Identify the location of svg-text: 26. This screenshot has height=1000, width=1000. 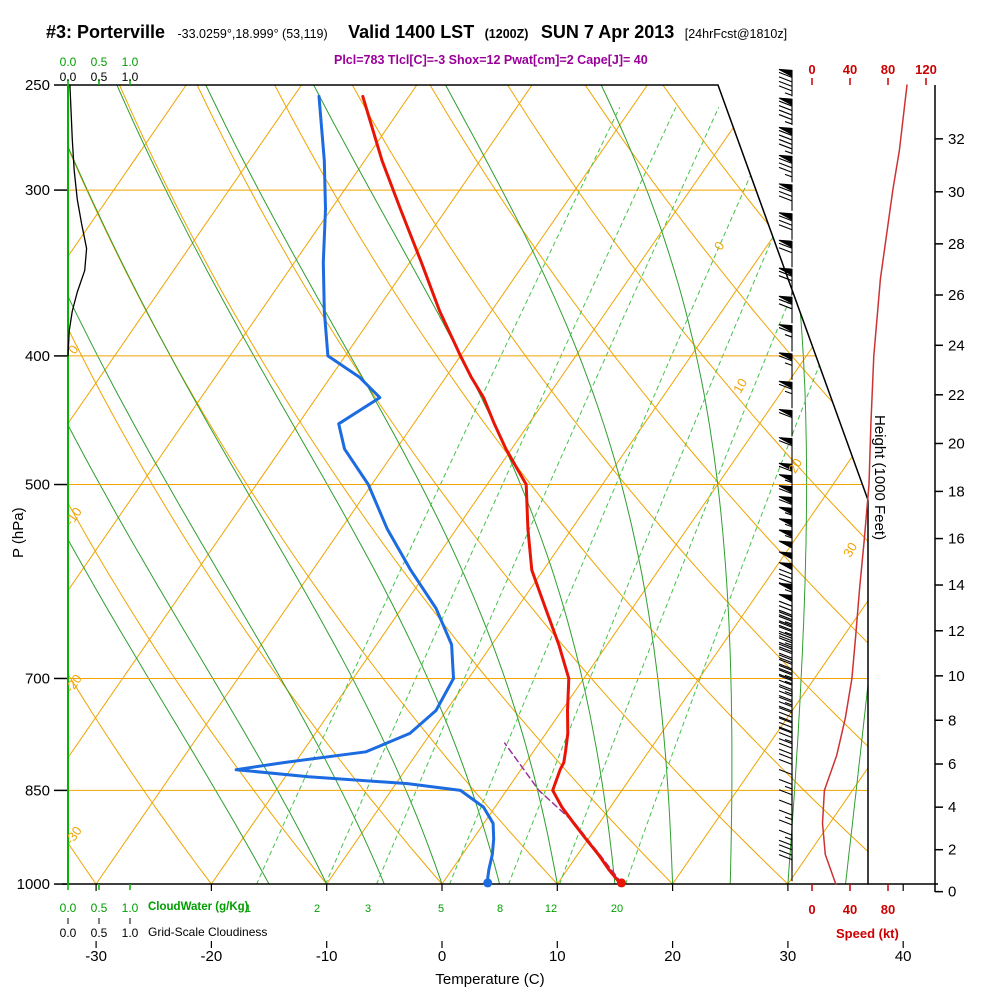
(956, 295).